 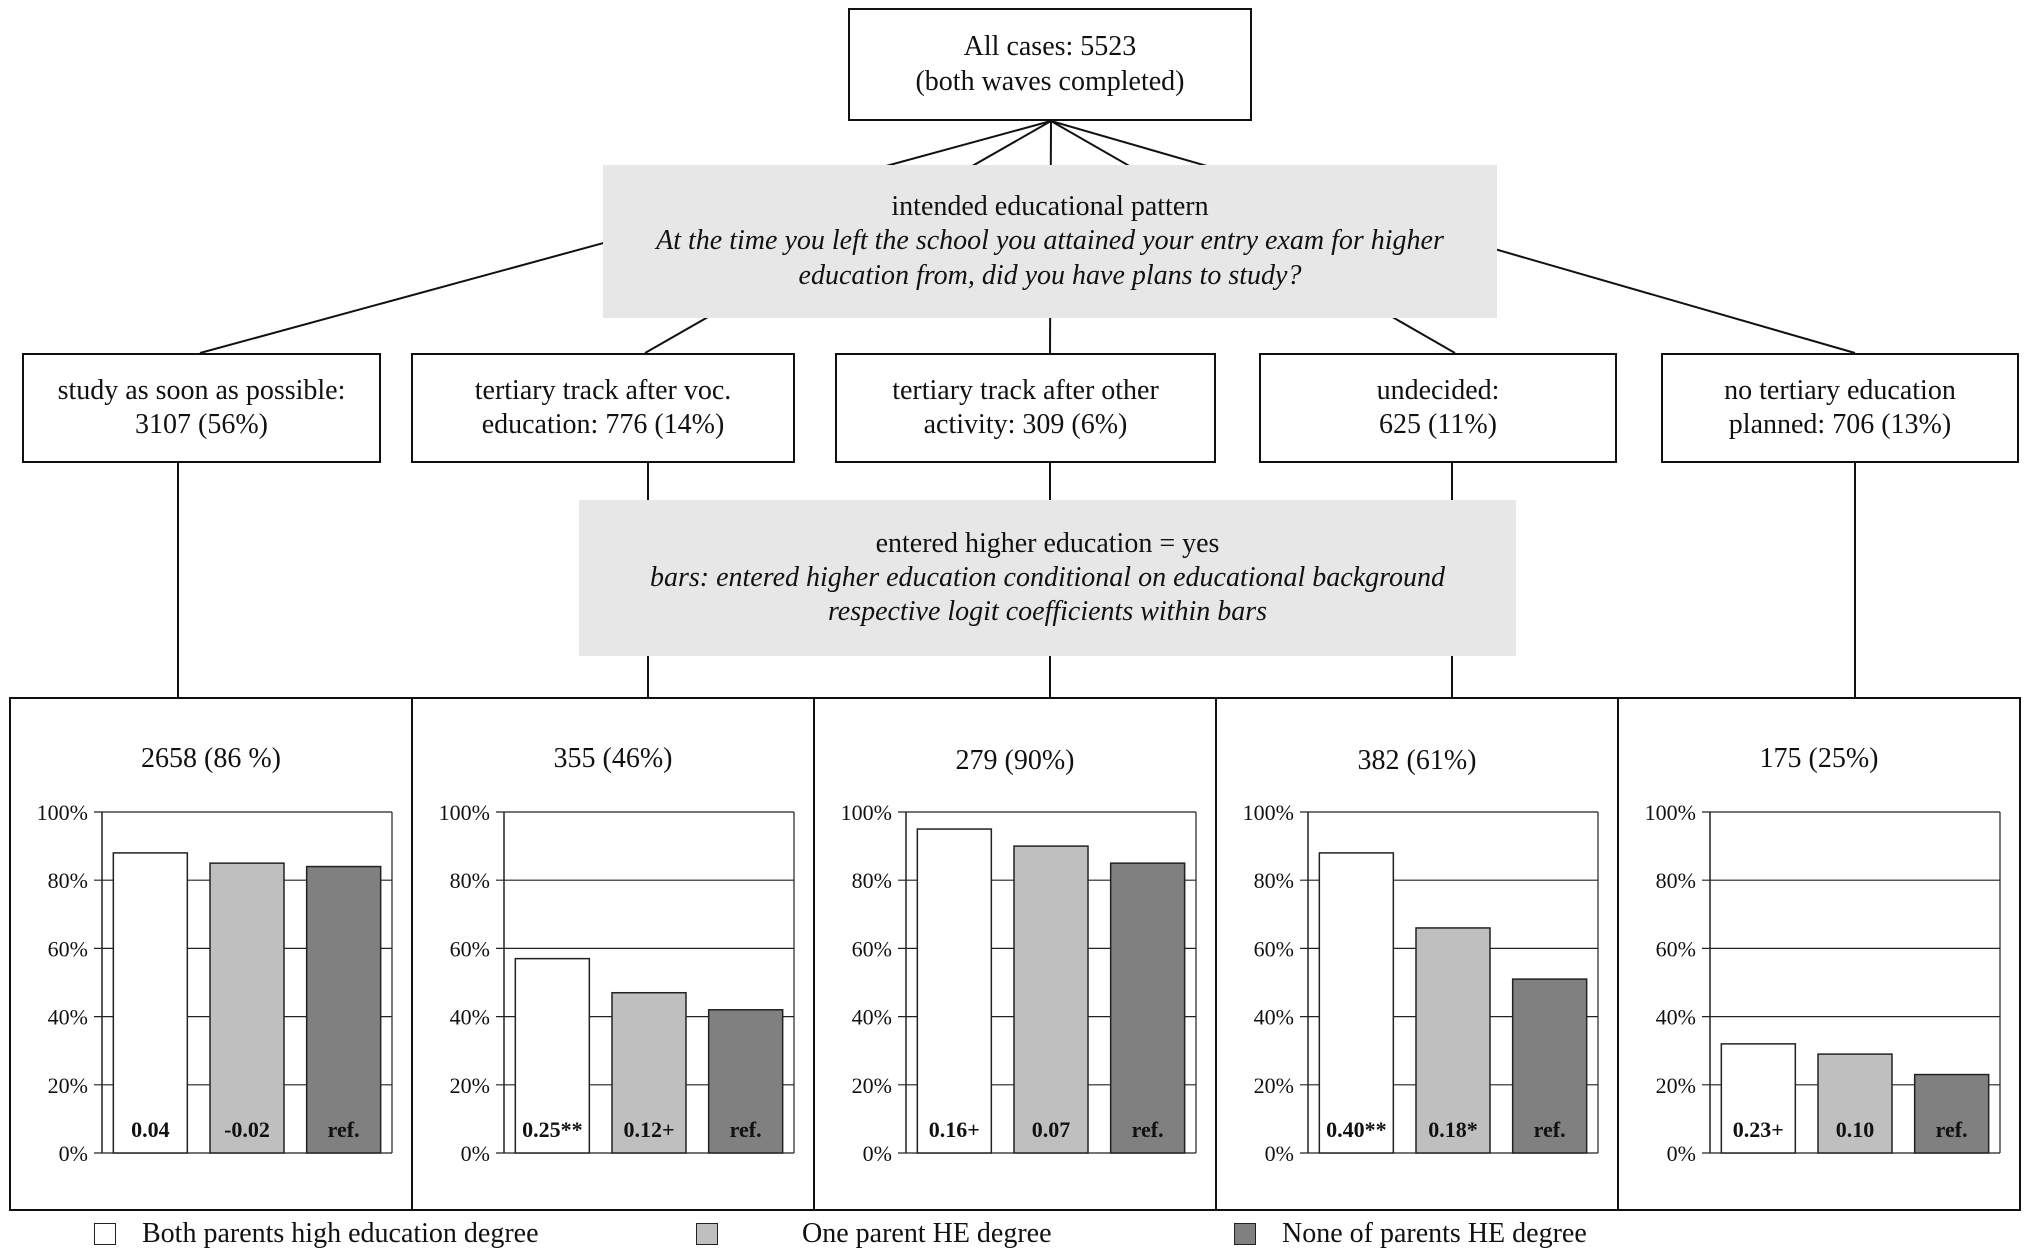 What do you see at coordinates (1051, 1129) in the screenshot?
I see `bar-coefficient-label: 0.07` at bounding box center [1051, 1129].